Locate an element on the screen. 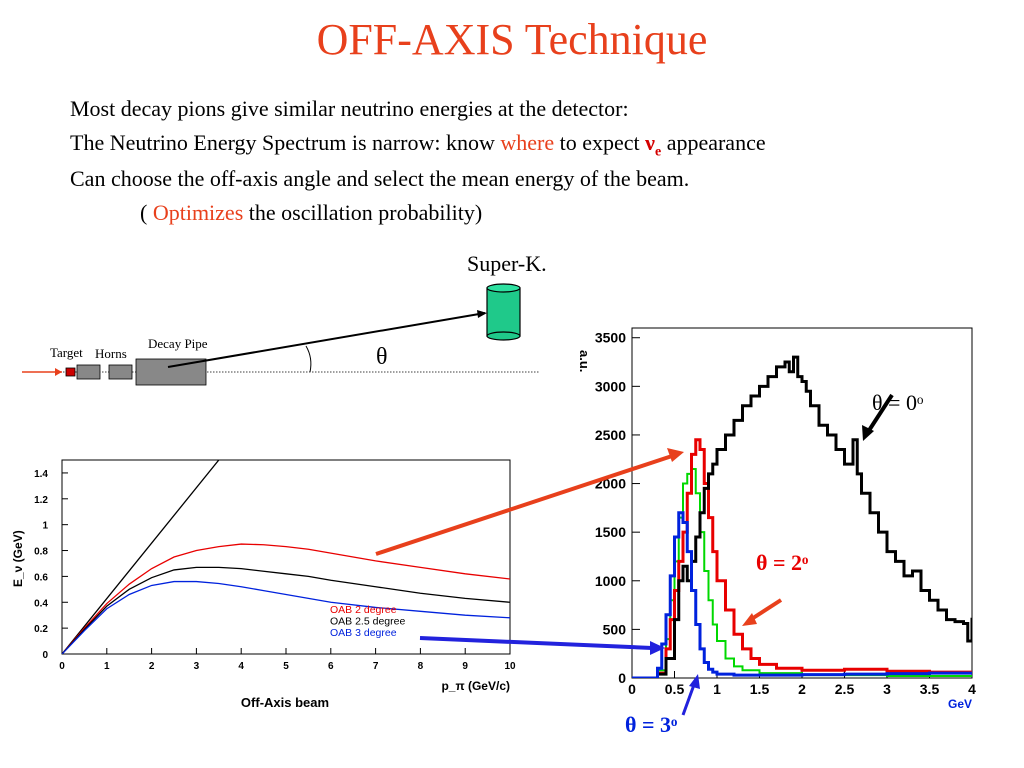  decay-pipe-label: Decay Pipe is located at coordinates (178, 343).